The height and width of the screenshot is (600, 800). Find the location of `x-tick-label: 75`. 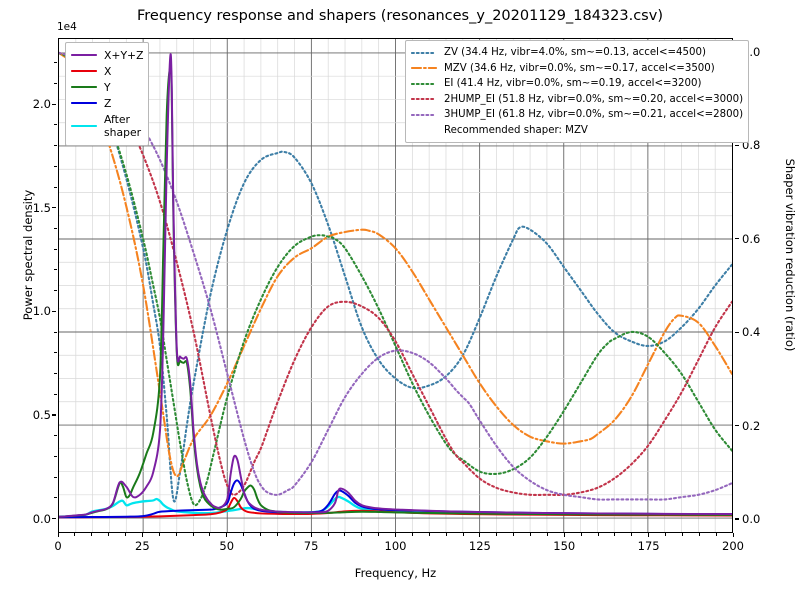

x-tick-label: 75 is located at coordinates (311, 546).